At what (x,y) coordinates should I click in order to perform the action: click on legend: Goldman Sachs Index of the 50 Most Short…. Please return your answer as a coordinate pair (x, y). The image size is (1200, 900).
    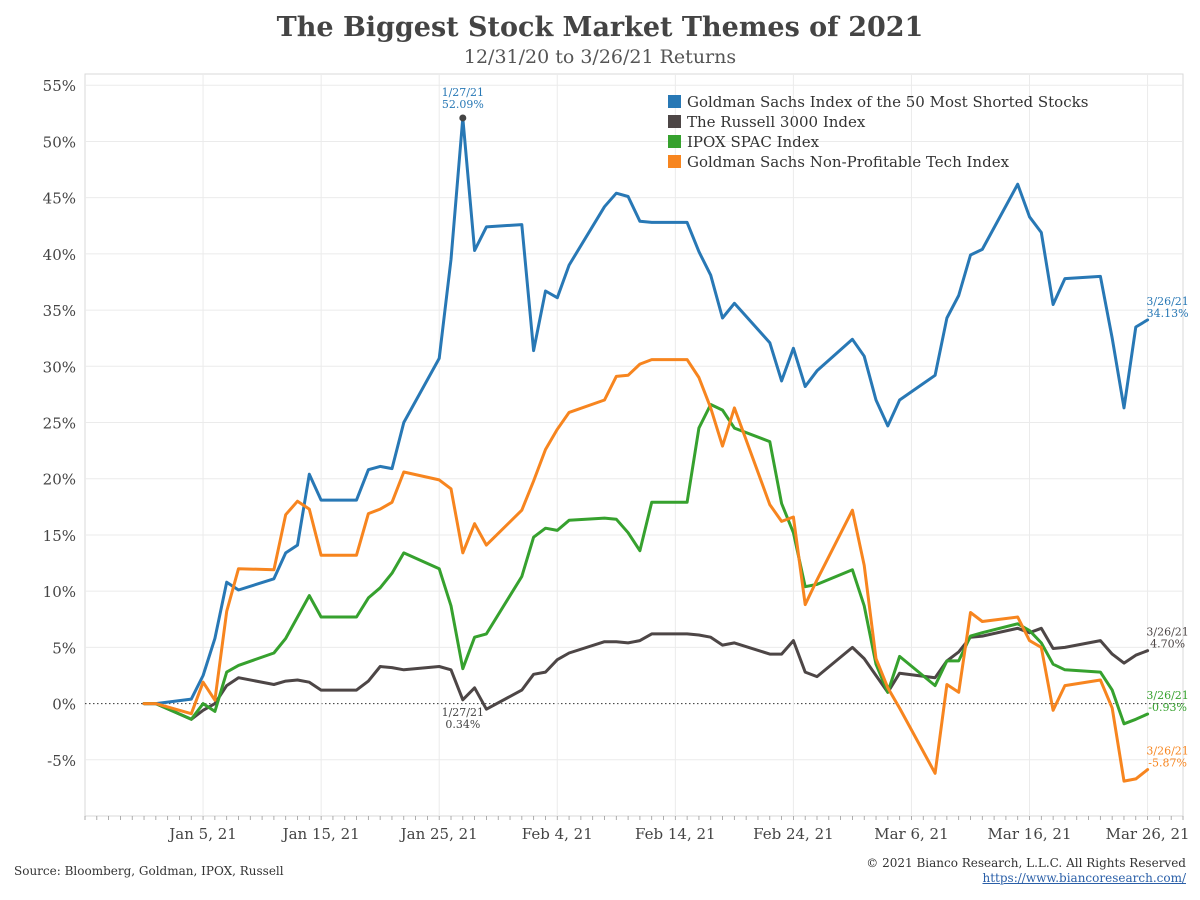
    Looking at the image, I should click on (878, 132).